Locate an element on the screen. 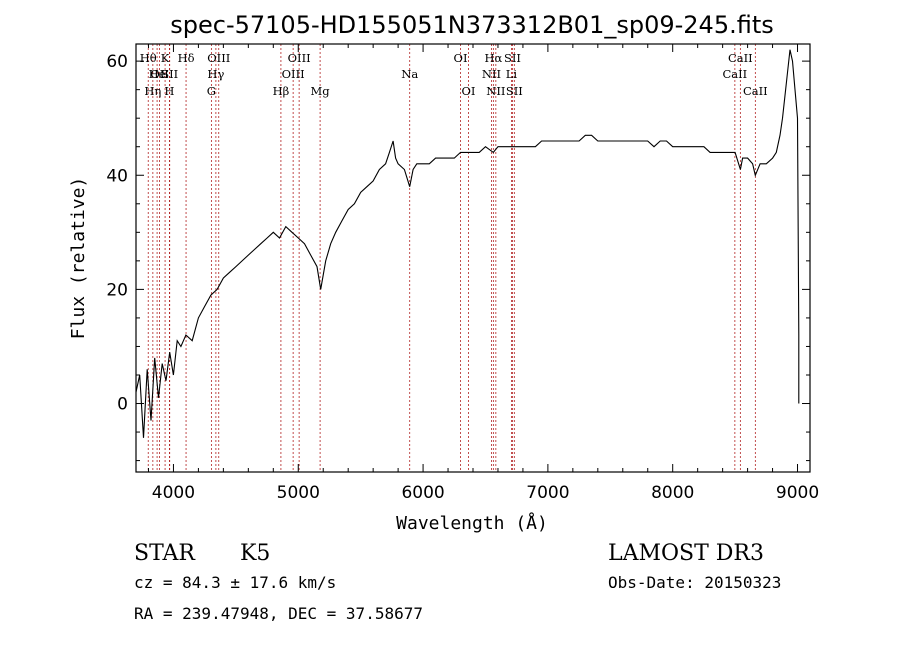  spectral-line-label: Hη is located at coordinates (152, 91).